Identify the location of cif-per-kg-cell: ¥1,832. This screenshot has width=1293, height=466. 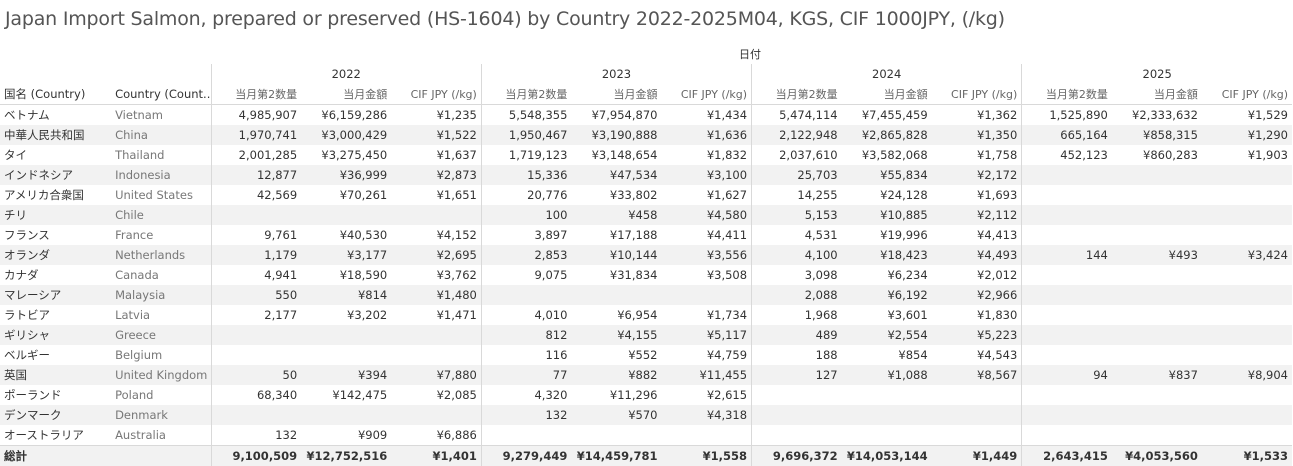
(706, 155).